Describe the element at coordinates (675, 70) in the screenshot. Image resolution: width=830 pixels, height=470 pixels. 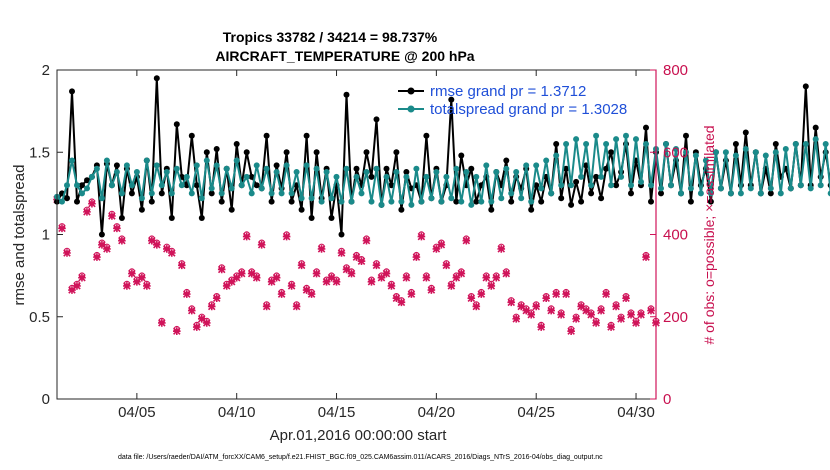
I see `y-right-tick-label: 800` at that location.